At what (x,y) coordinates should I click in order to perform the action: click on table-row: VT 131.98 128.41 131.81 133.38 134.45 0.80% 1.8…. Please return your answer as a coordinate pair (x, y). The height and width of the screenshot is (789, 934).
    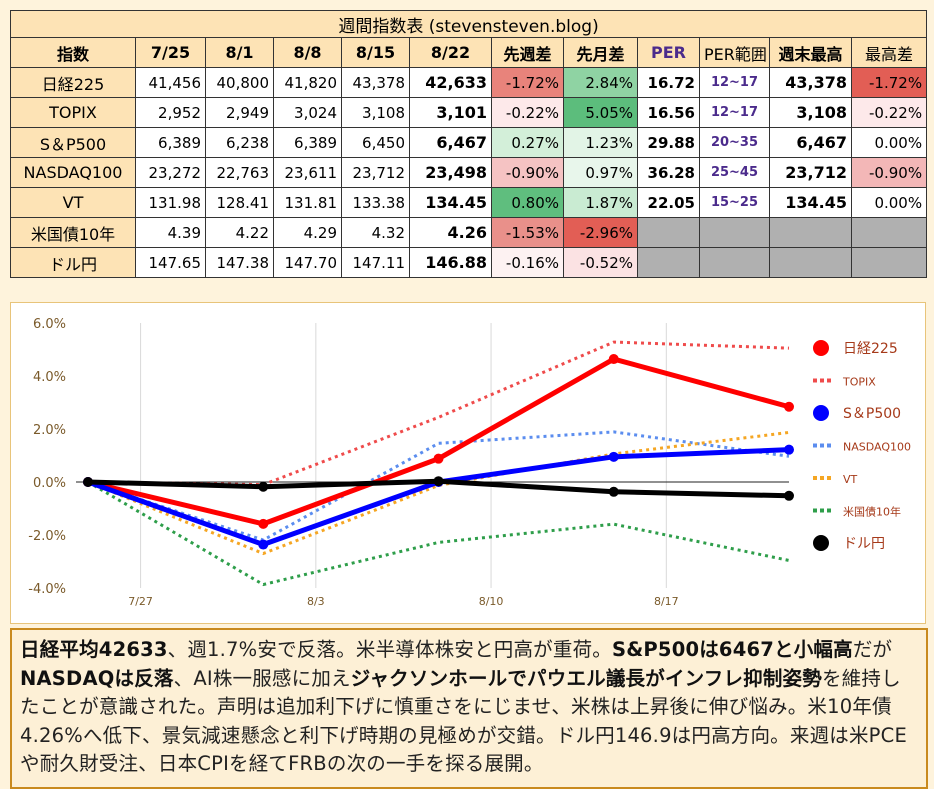
    Looking at the image, I should click on (469, 202).